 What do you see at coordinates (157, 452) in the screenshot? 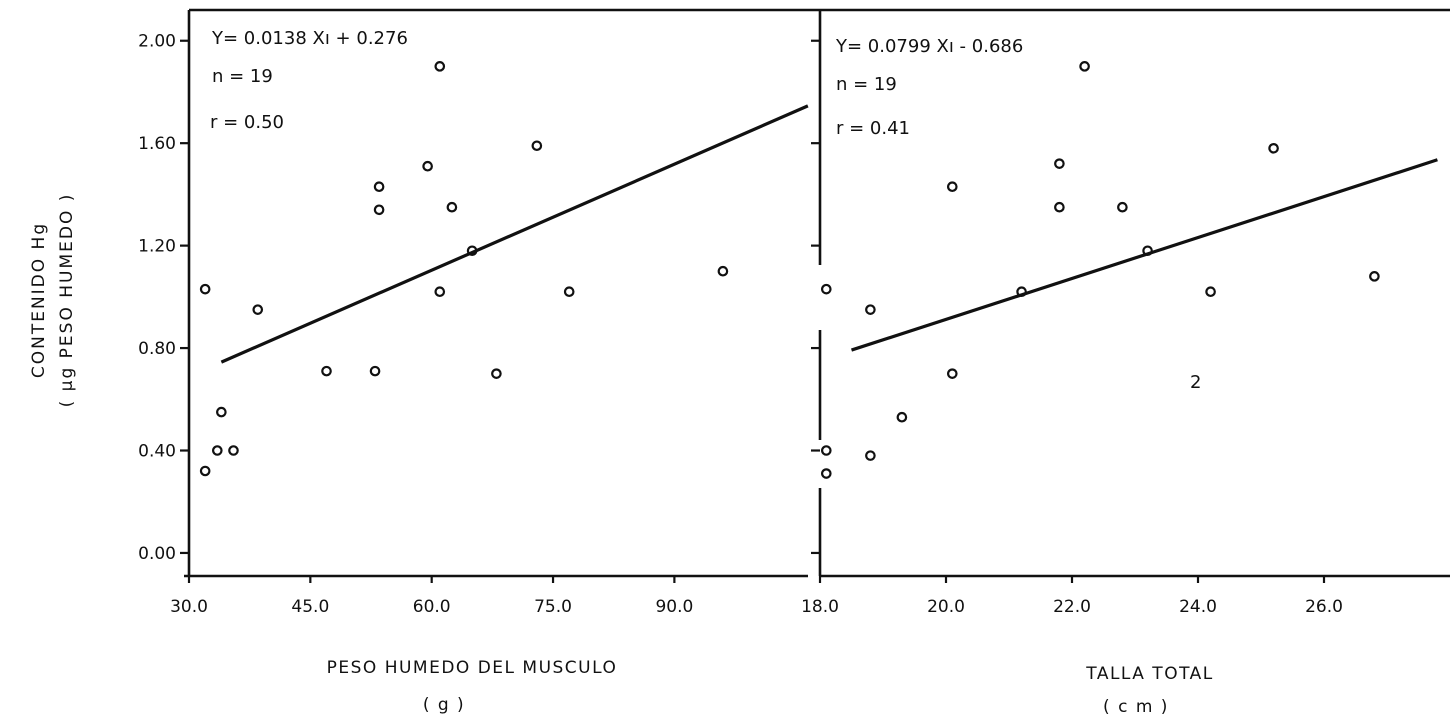
I see `y-tick-label: 0.40` at bounding box center [157, 452].